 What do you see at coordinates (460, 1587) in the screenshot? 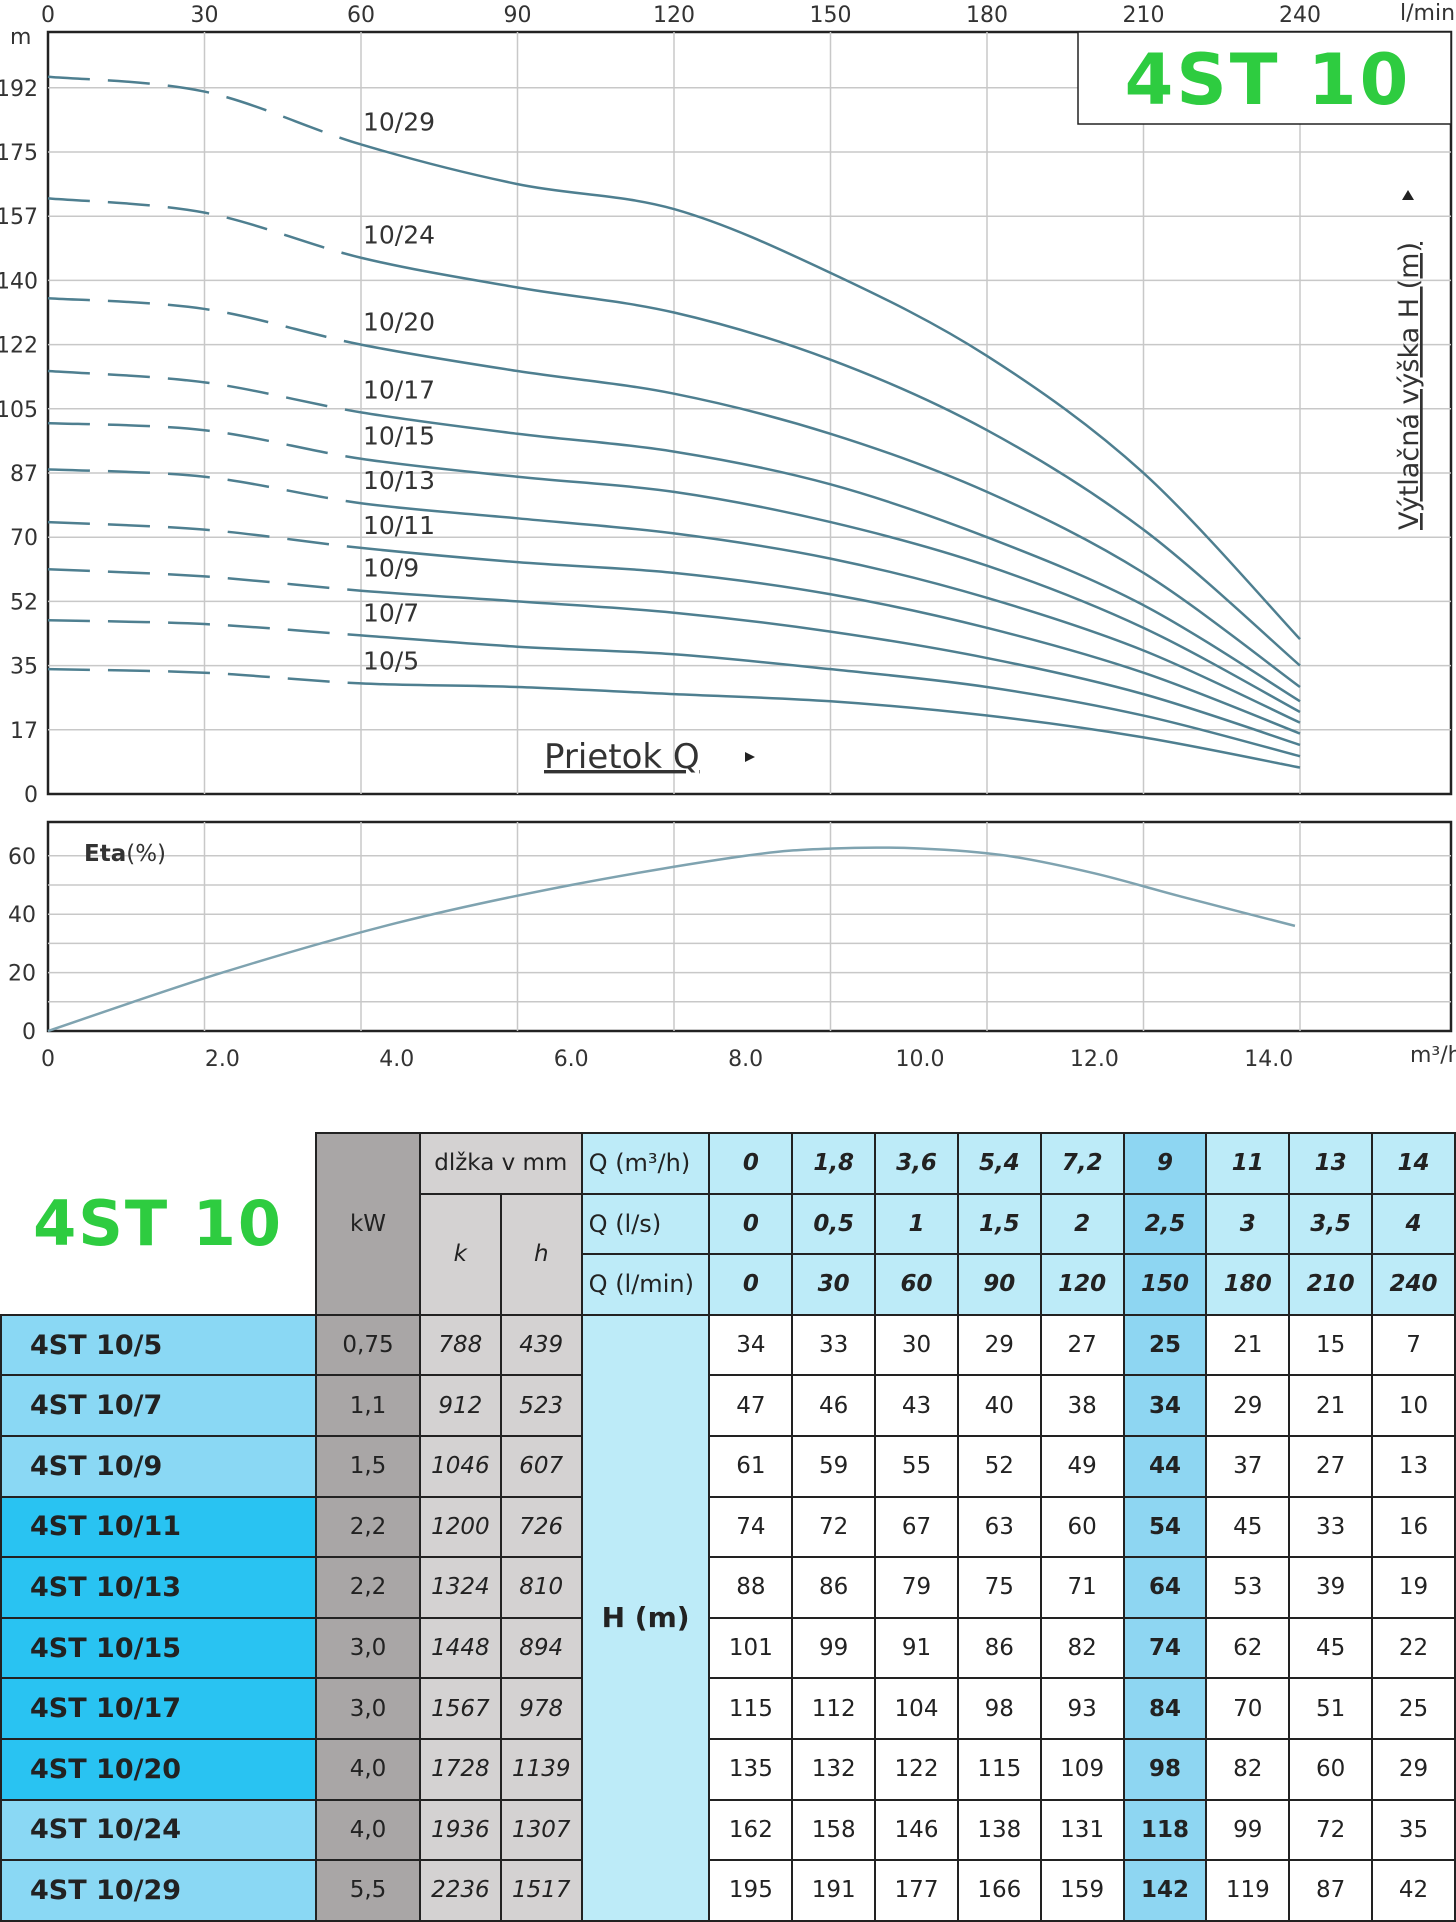
I see `k-value: 1324` at bounding box center [460, 1587].